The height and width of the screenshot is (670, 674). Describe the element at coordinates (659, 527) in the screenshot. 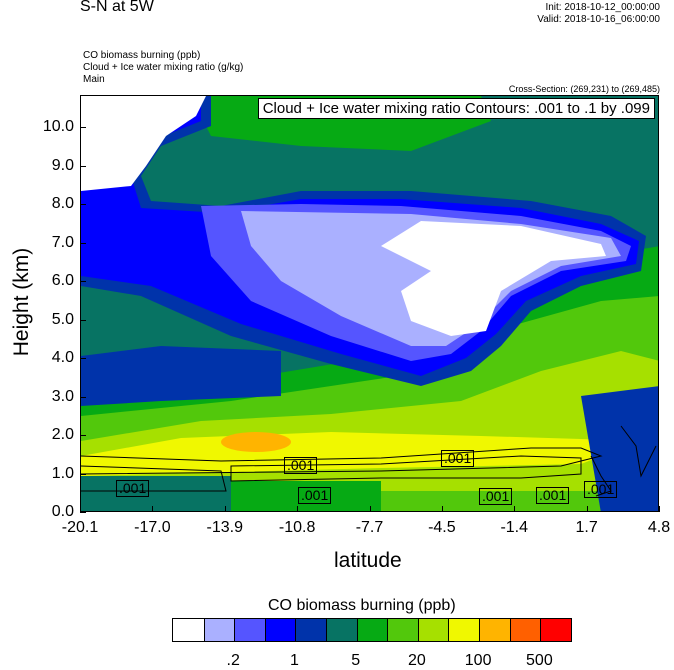

I see `x-tick-label: 4.8` at that location.